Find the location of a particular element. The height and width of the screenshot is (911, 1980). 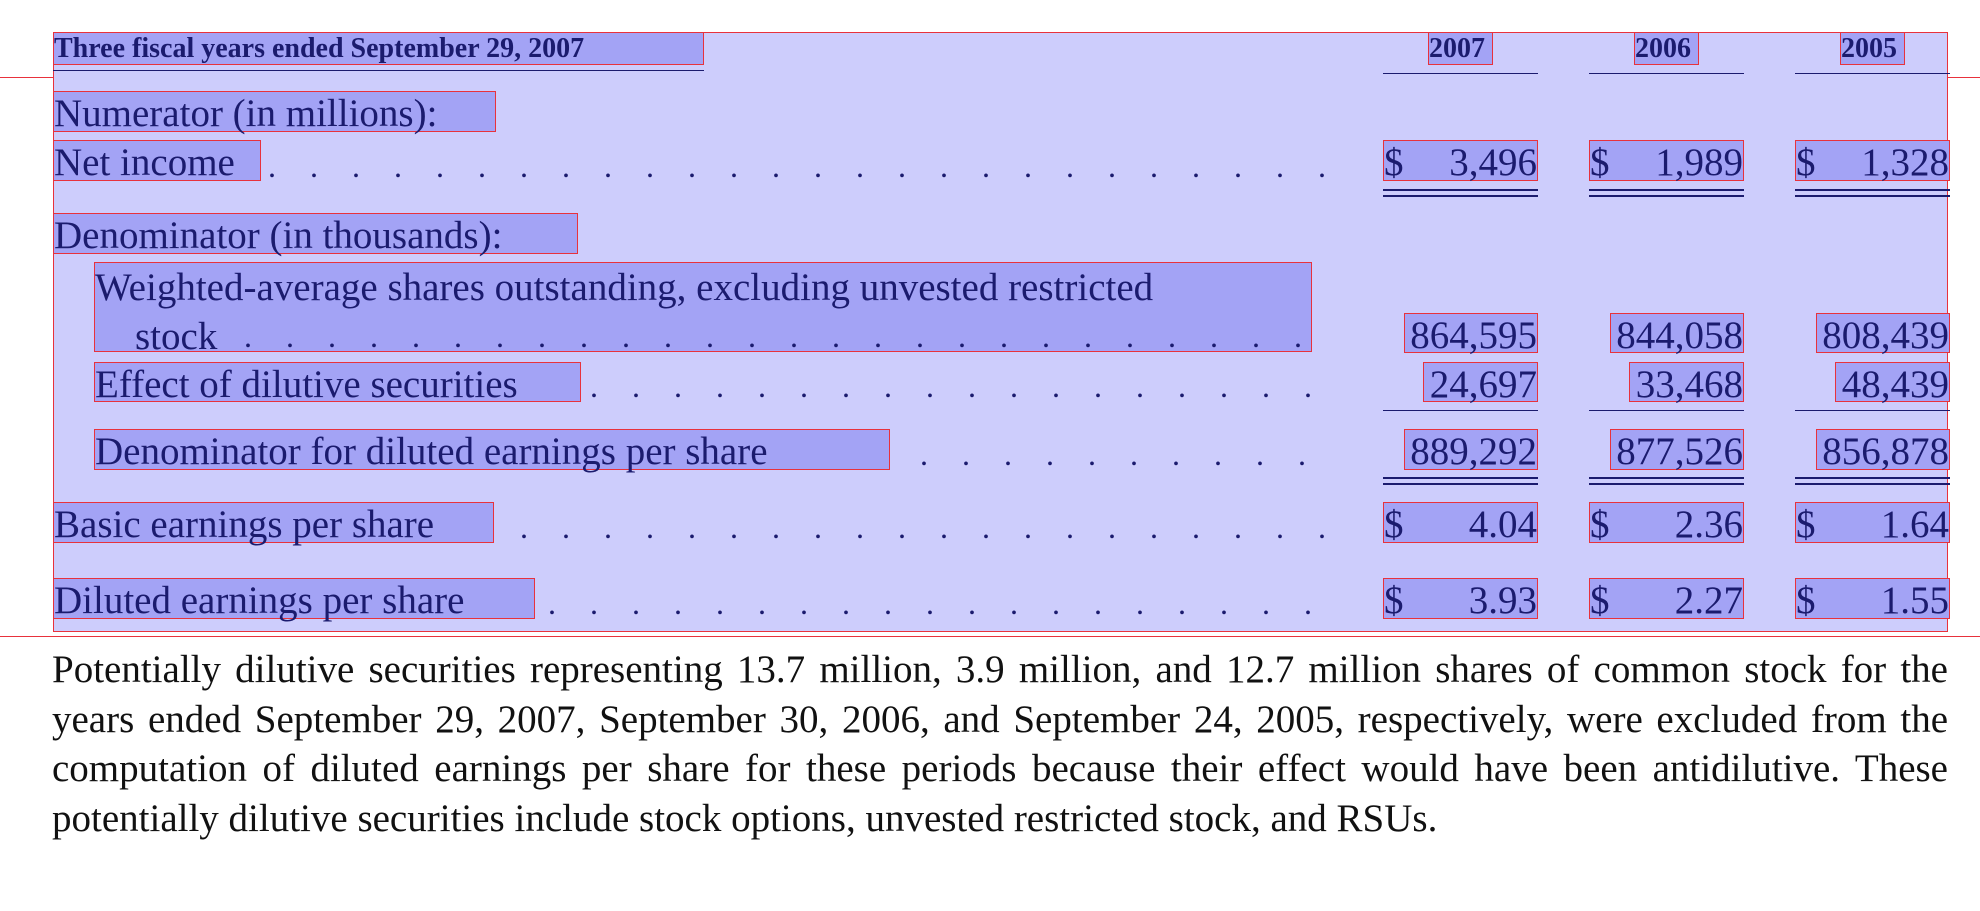

dilutive-effect-label: Effect of dilutive securities is located at coordinates (337, 383).